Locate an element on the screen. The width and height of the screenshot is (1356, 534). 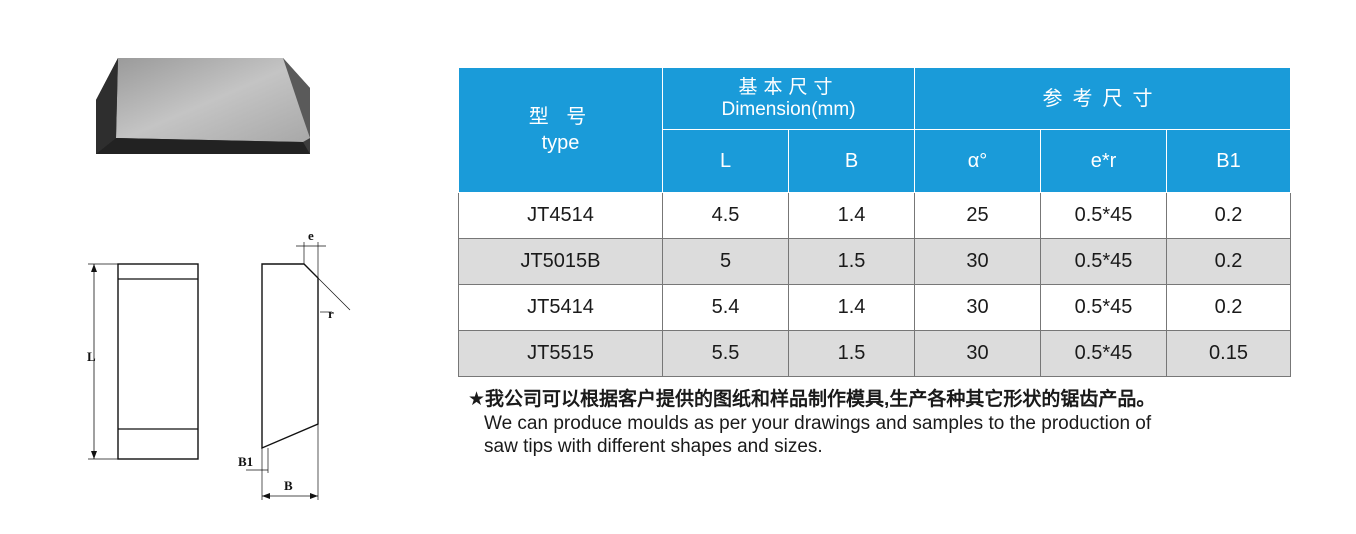
cell-l: 5 is located at coordinates (725, 261).